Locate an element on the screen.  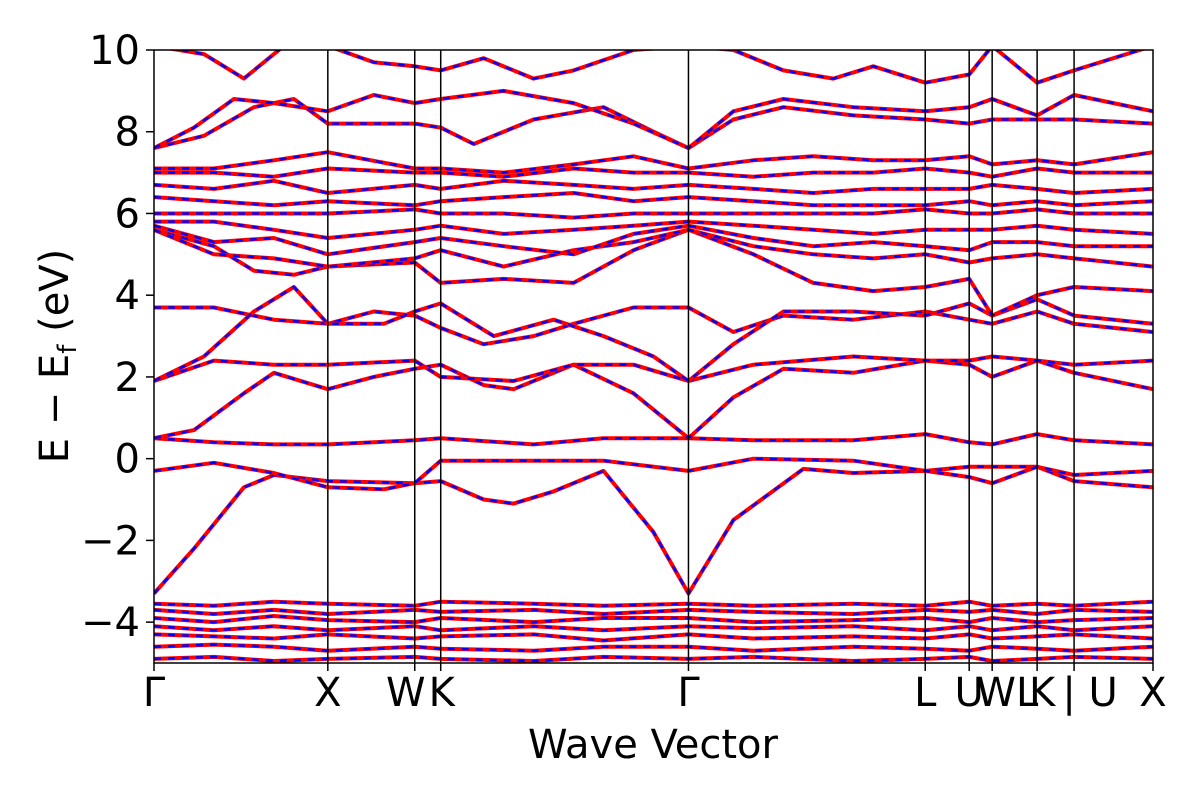
x-tick-label-8: L is located at coordinates (1027, 693).